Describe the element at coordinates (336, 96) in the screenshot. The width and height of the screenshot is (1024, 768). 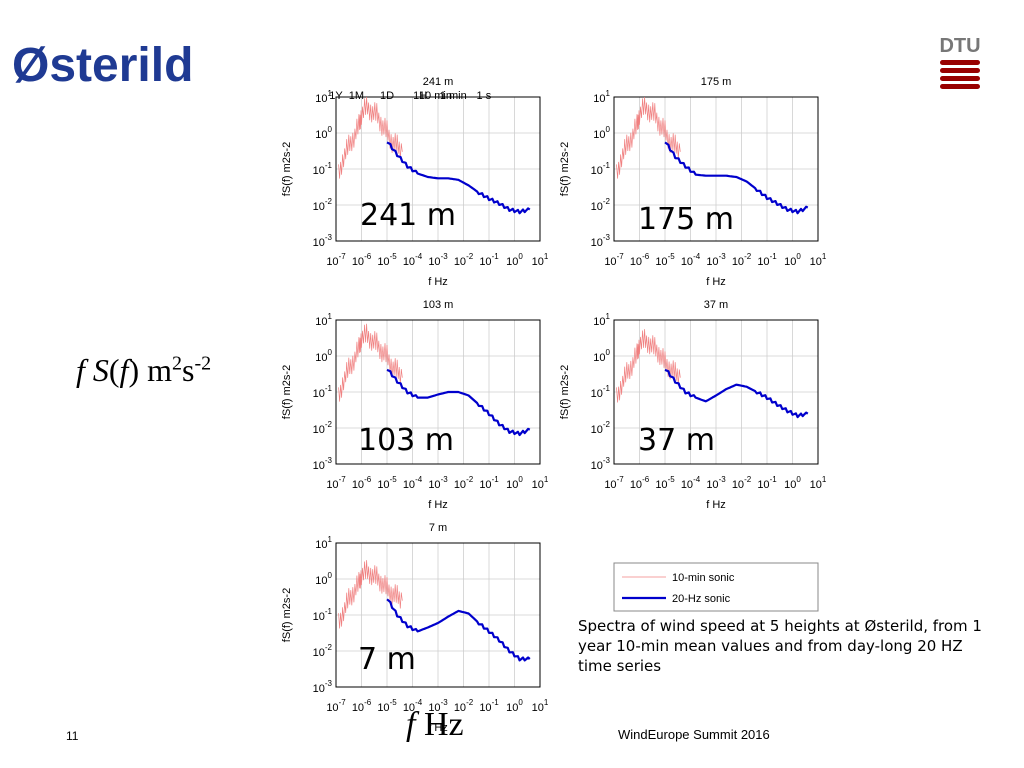
I see `time-scale-marker: 1Y` at that location.